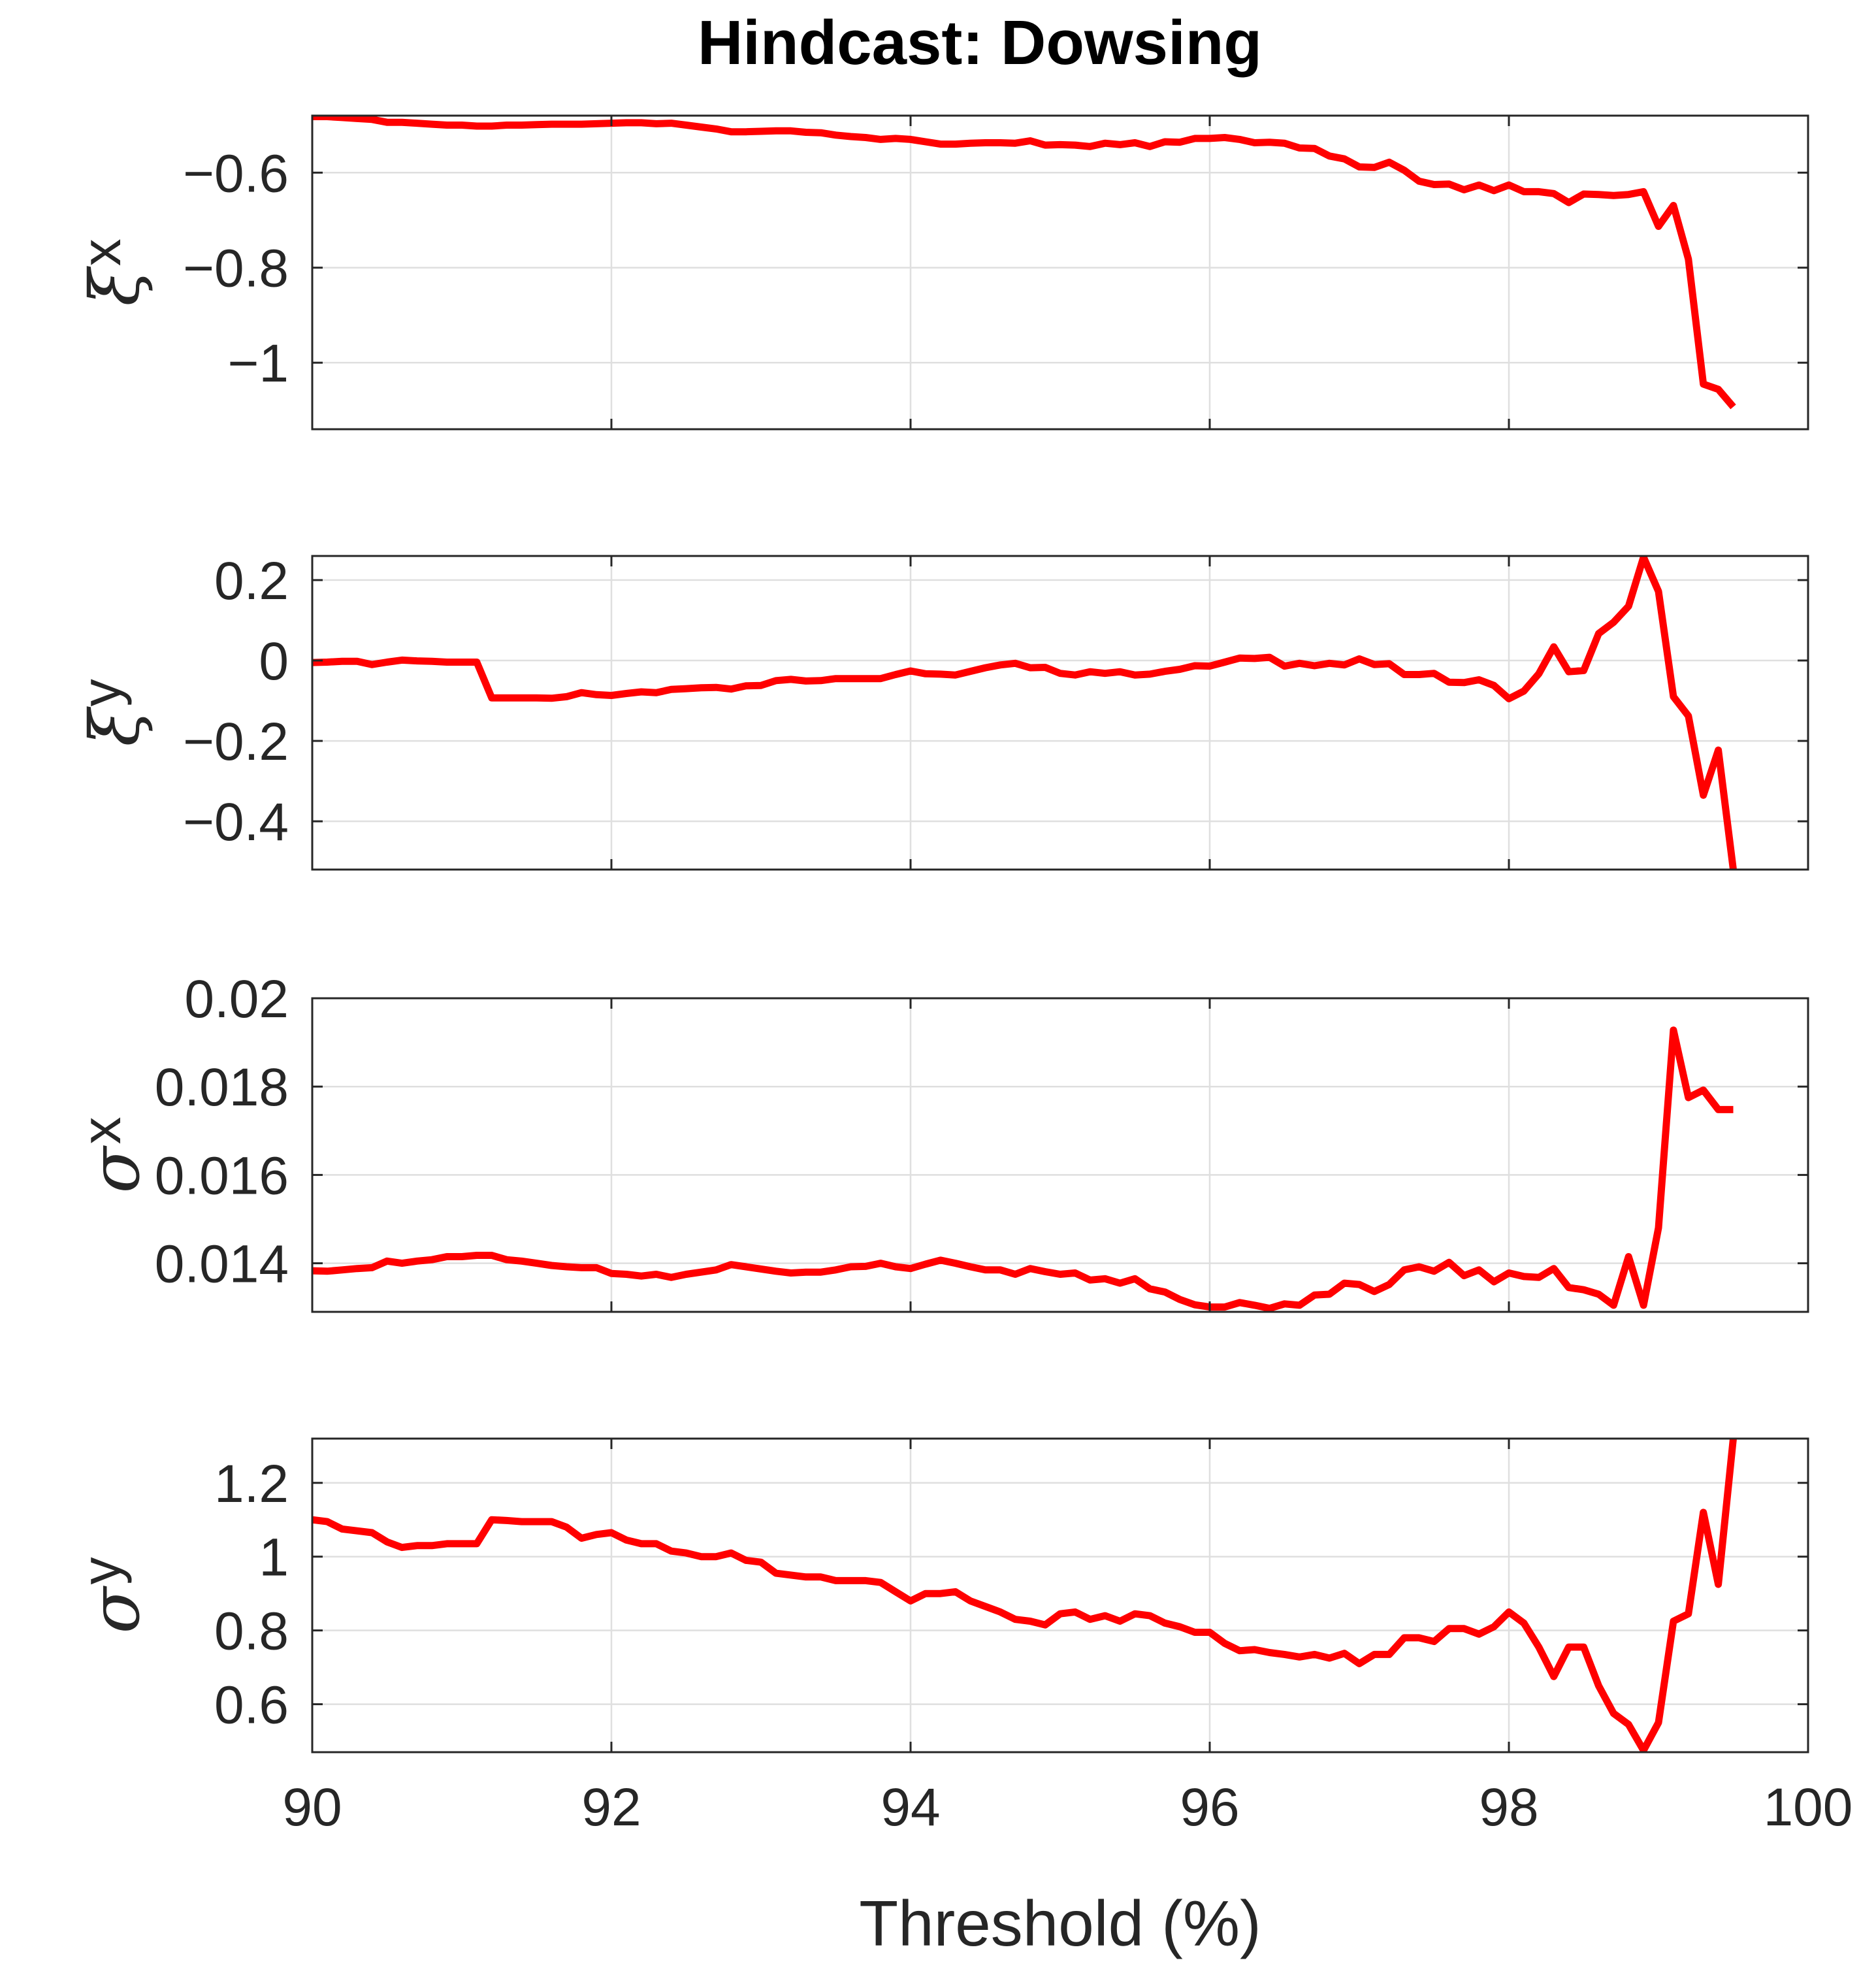 The width and height of the screenshot is (1876, 1973). I want to click on x-tick-label: 94, so click(910, 1807).